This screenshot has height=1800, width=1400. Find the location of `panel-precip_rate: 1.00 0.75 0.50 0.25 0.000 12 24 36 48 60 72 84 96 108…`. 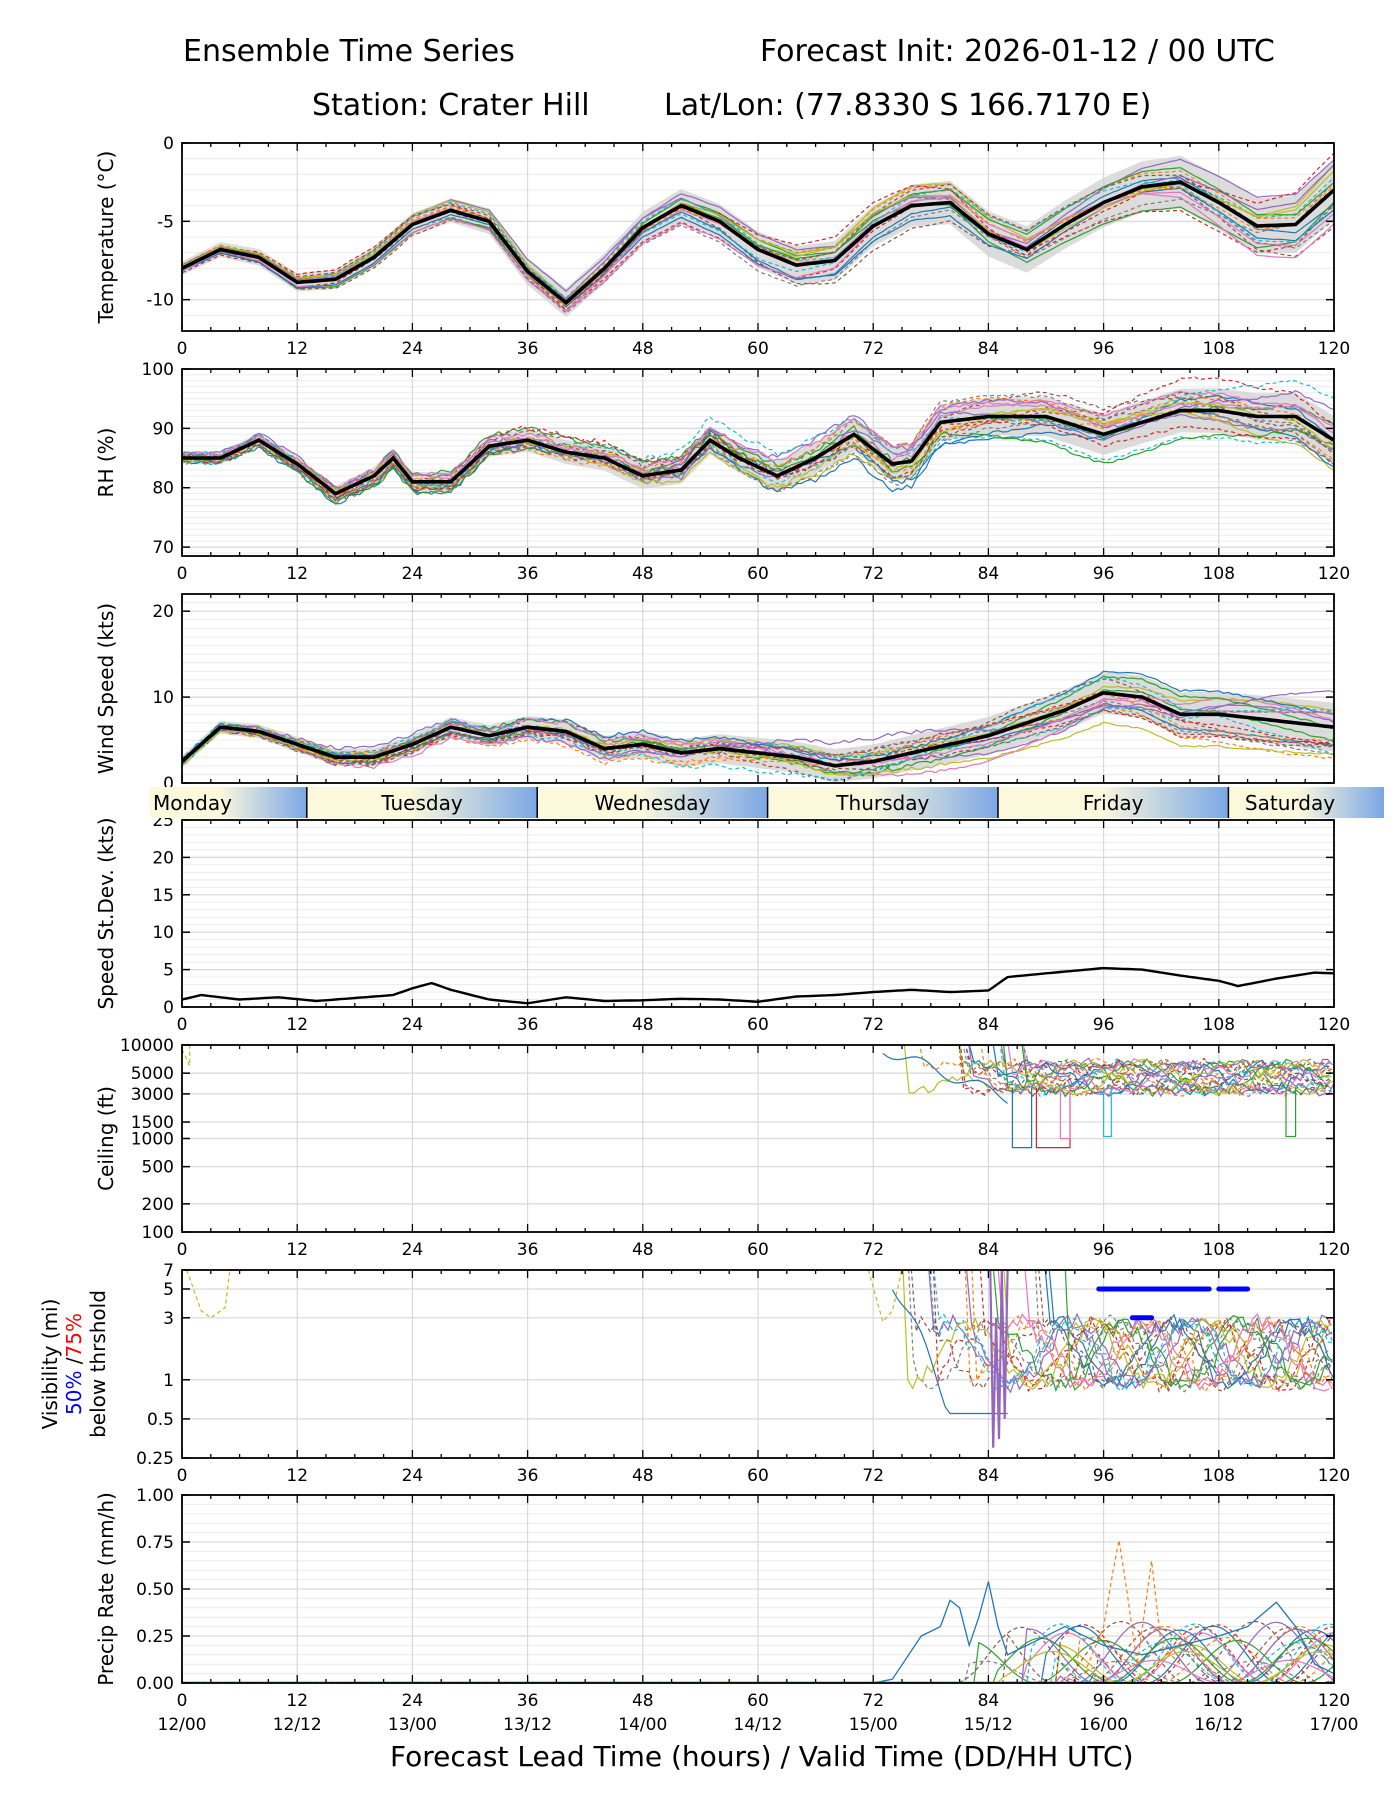

panel-precip_rate: 1.00 0.75 0.50 0.25 0.000 12 24 36 48 60 72 84 96 108… is located at coordinates (722, 1598).